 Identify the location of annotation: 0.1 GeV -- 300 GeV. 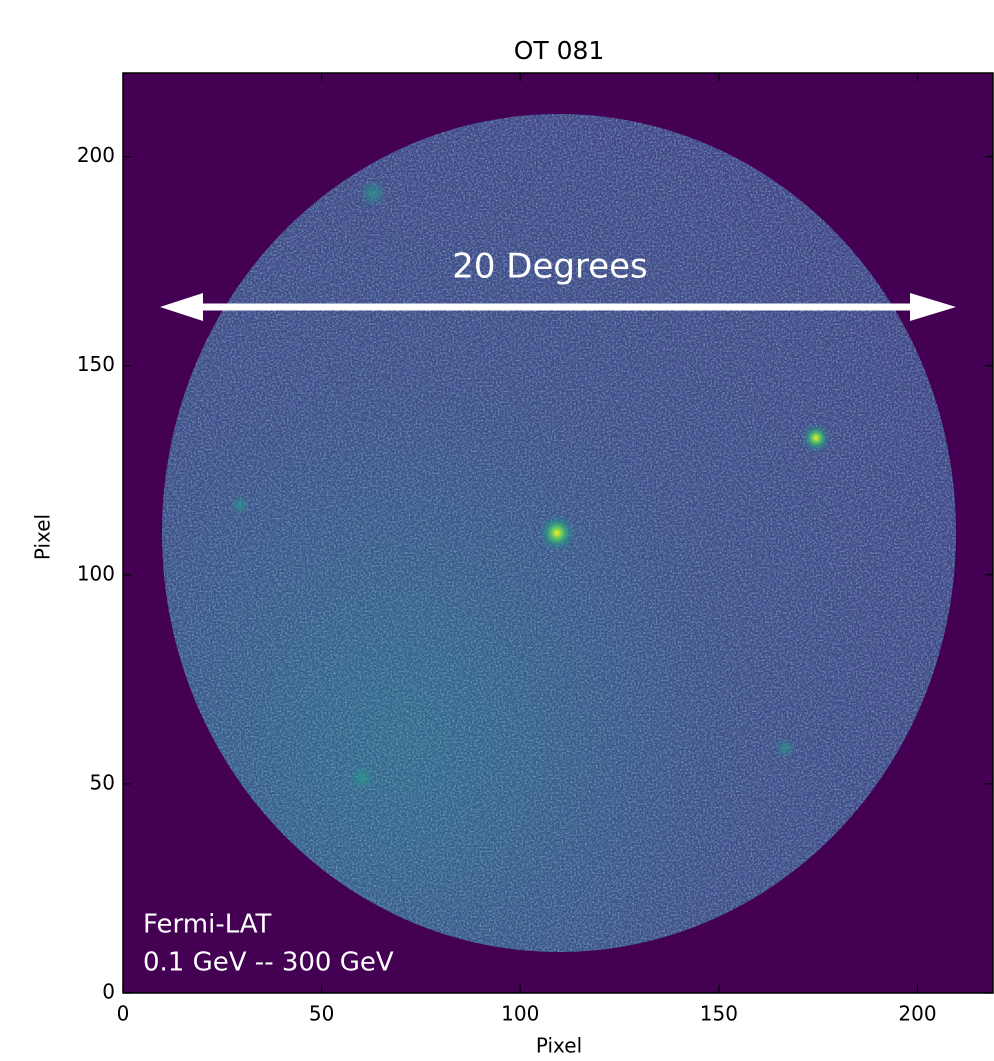
(268, 963).